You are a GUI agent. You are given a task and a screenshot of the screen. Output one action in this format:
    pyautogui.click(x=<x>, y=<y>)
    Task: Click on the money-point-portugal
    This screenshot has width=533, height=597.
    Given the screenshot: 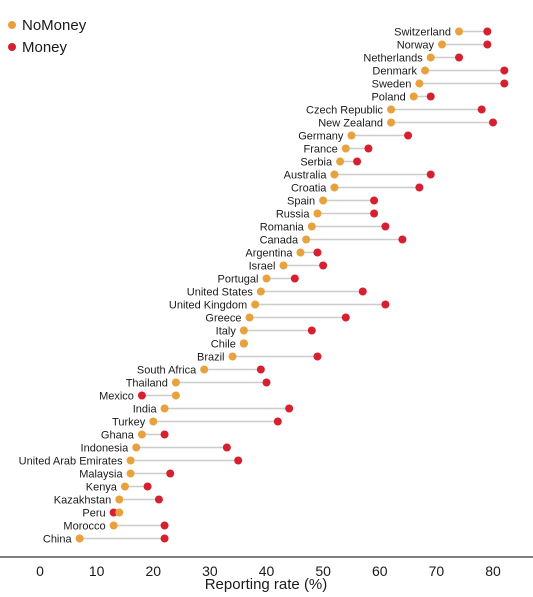 What is the action you would take?
    pyautogui.click(x=294, y=278)
    